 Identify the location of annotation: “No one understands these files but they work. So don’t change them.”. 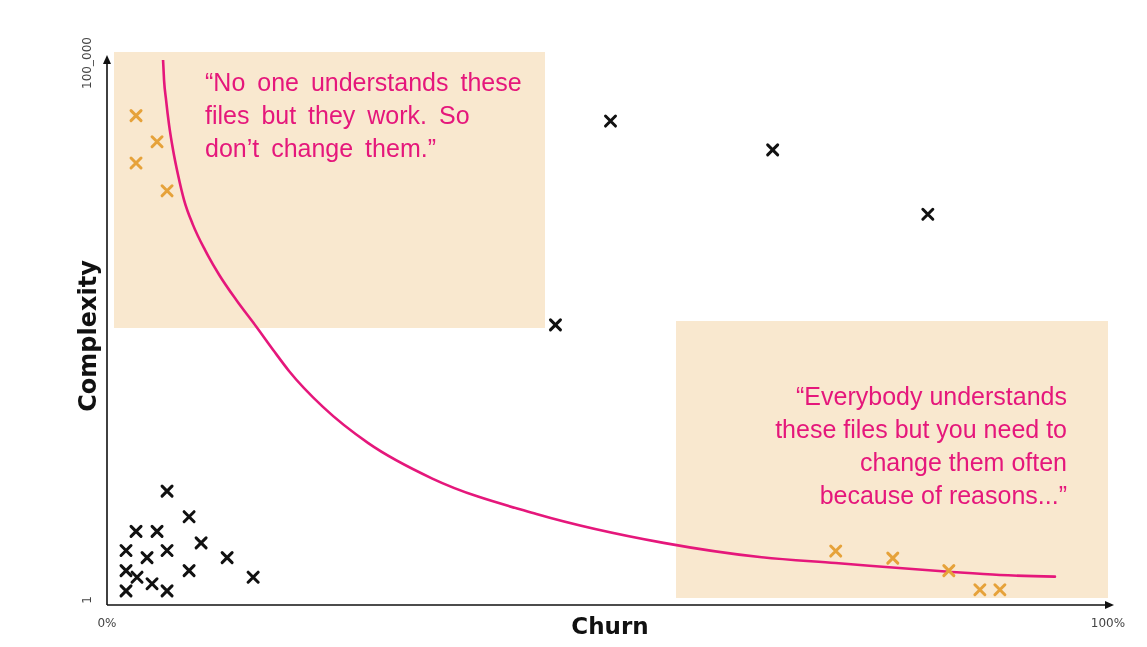
(364, 115).